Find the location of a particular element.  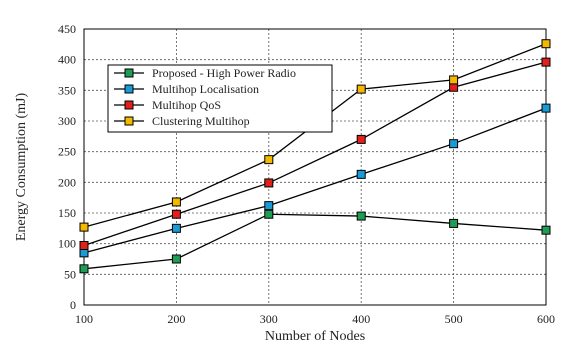

legend-item-label: Clustering Multihop is located at coordinates (201, 121).